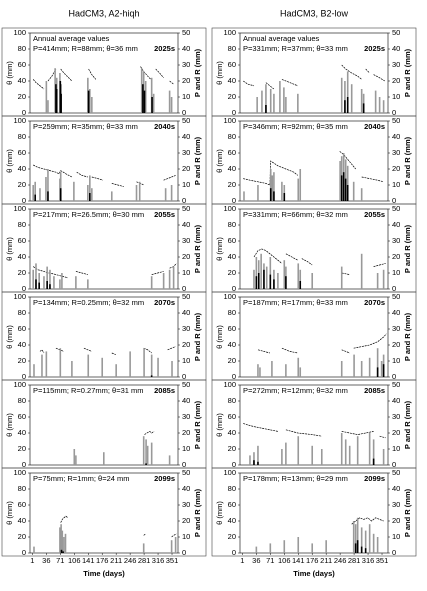 This screenshot has width=427, height=591. I want to click on annotation: P=414mm; R=88mm; θ=36 mm, so click(85, 48).